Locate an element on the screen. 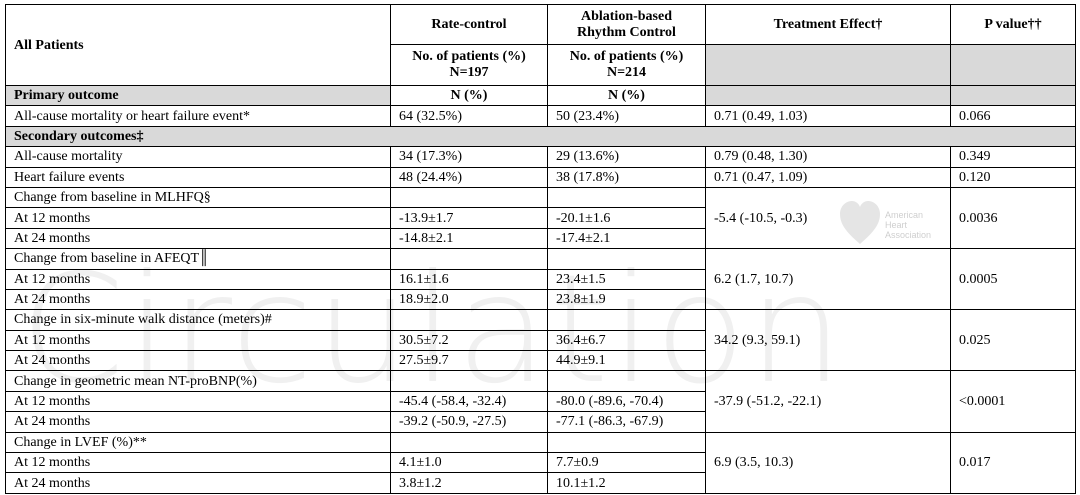  table-cell: 44.9±9.1 is located at coordinates (626, 361).